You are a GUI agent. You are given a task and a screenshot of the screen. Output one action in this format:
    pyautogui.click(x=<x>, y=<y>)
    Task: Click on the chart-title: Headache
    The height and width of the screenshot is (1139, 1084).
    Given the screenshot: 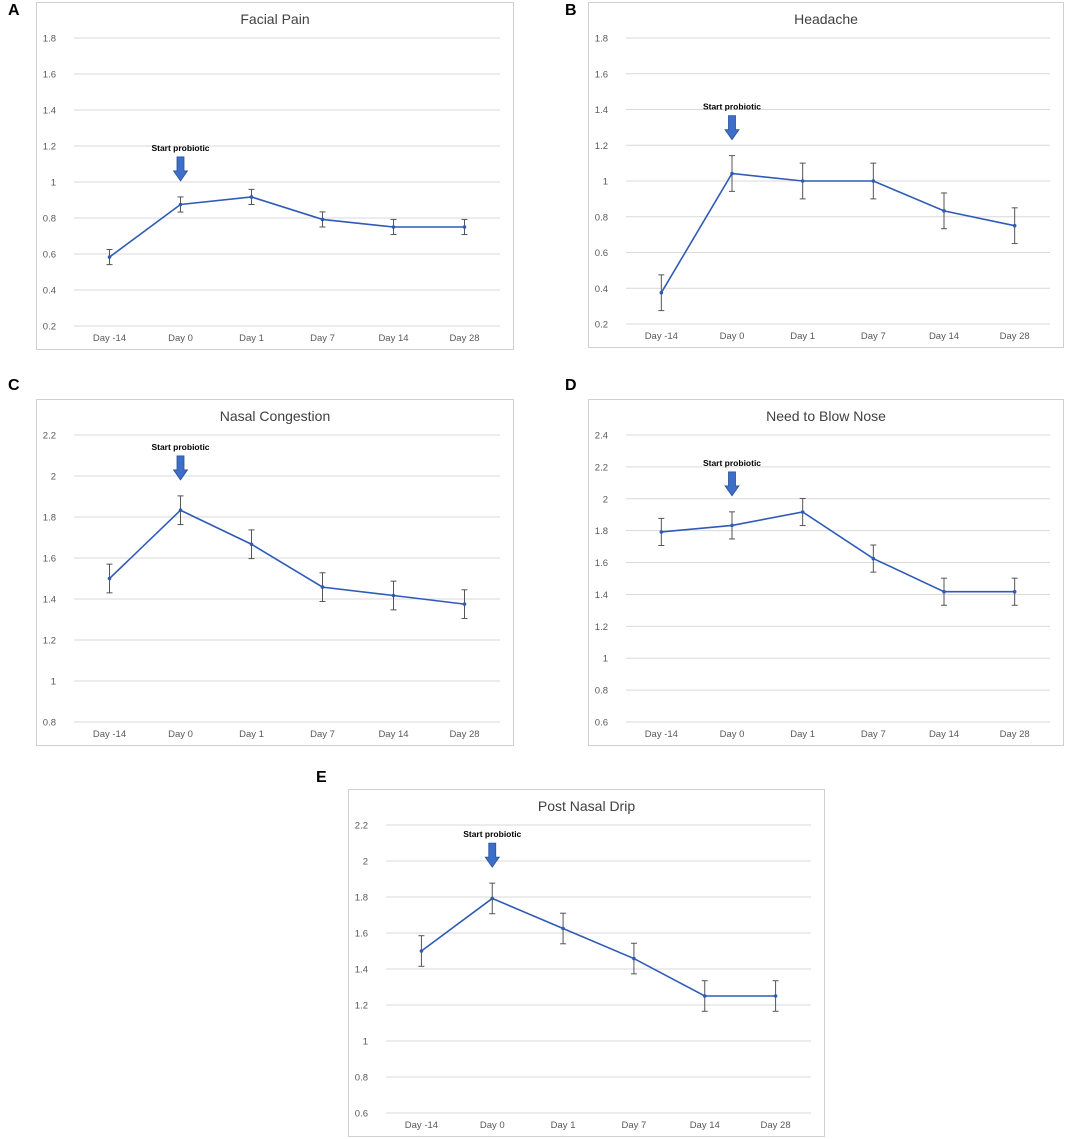 What is the action you would take?
    pyautogui.click(x=826, y=19)
    